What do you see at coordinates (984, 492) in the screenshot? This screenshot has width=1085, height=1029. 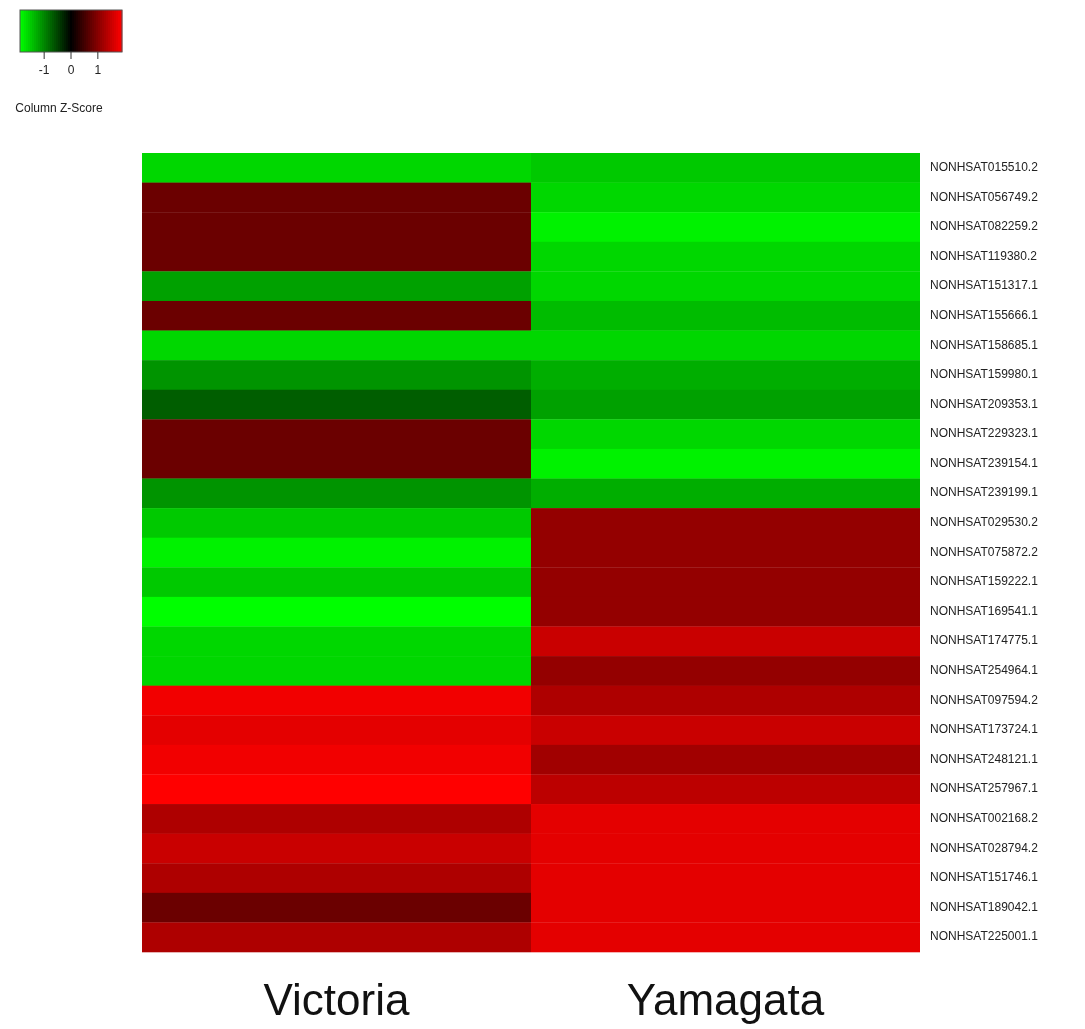 I see `y-tick-label: NONHSAT239199.1` at bounding box center [984, 492].